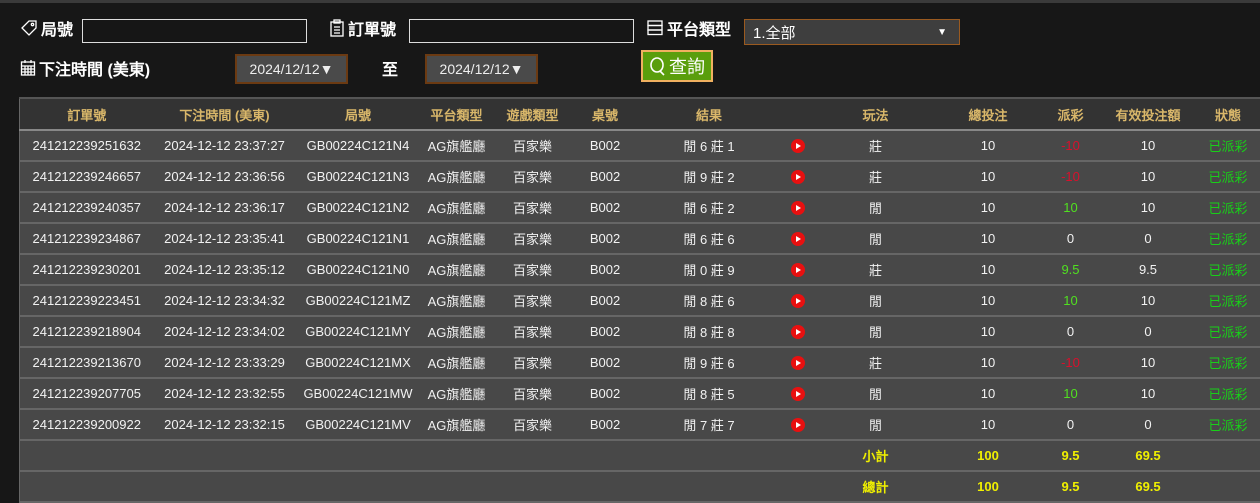  What do you see at coordinates (709, 362) in the screenshot?
I see `result: 閒 9 莊 6` at bounding box center [709, 362].